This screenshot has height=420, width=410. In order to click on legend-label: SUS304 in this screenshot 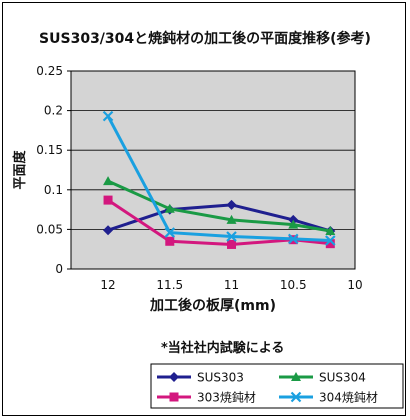, I will do `click(342, 378)`.